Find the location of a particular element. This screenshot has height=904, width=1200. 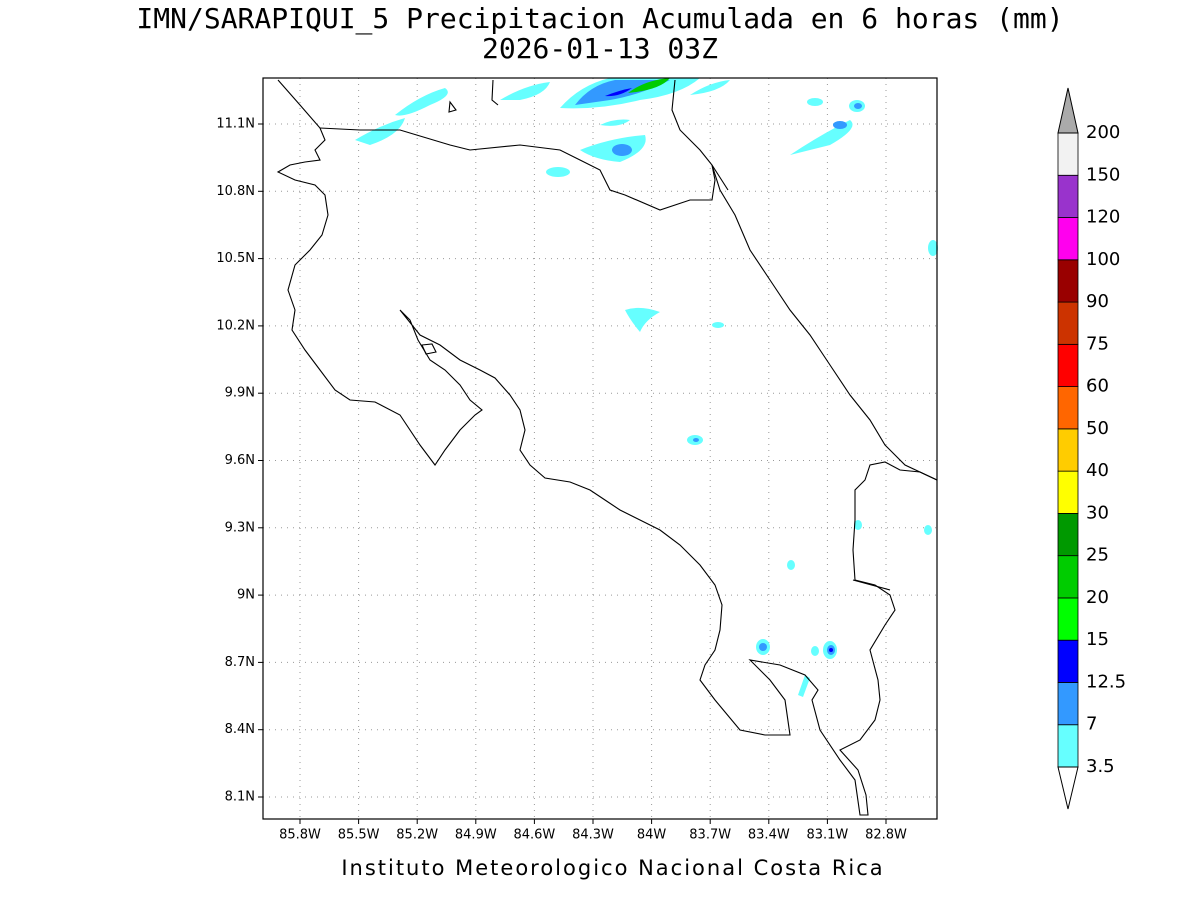

colorbar-label: 60 is located at coordinates (1097, 386).